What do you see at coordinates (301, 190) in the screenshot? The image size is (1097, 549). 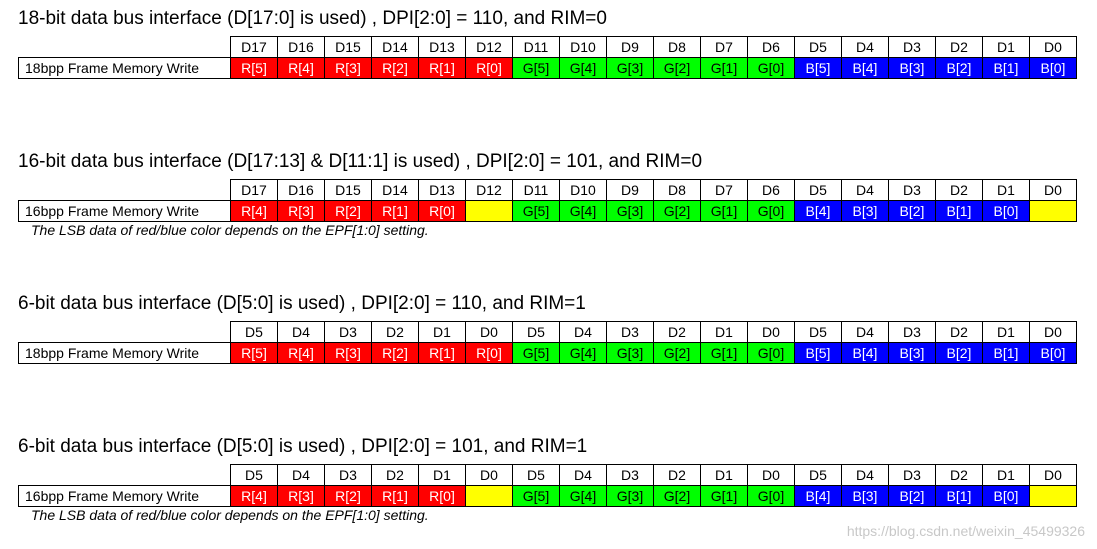 I see `pin-label: D16` at bounding box center [301, 190].